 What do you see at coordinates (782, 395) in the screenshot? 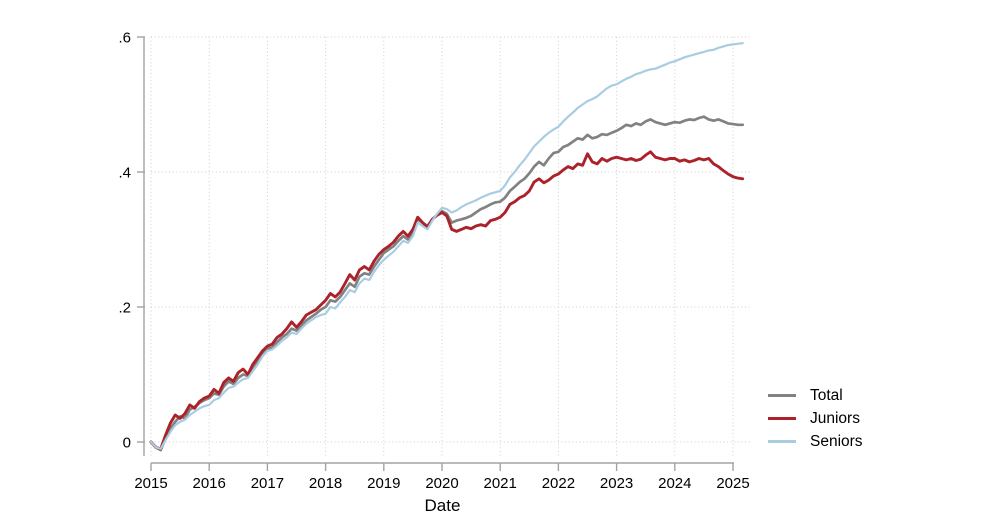
I see `total-line-swatch-icon` at bounding box center [782, 395].